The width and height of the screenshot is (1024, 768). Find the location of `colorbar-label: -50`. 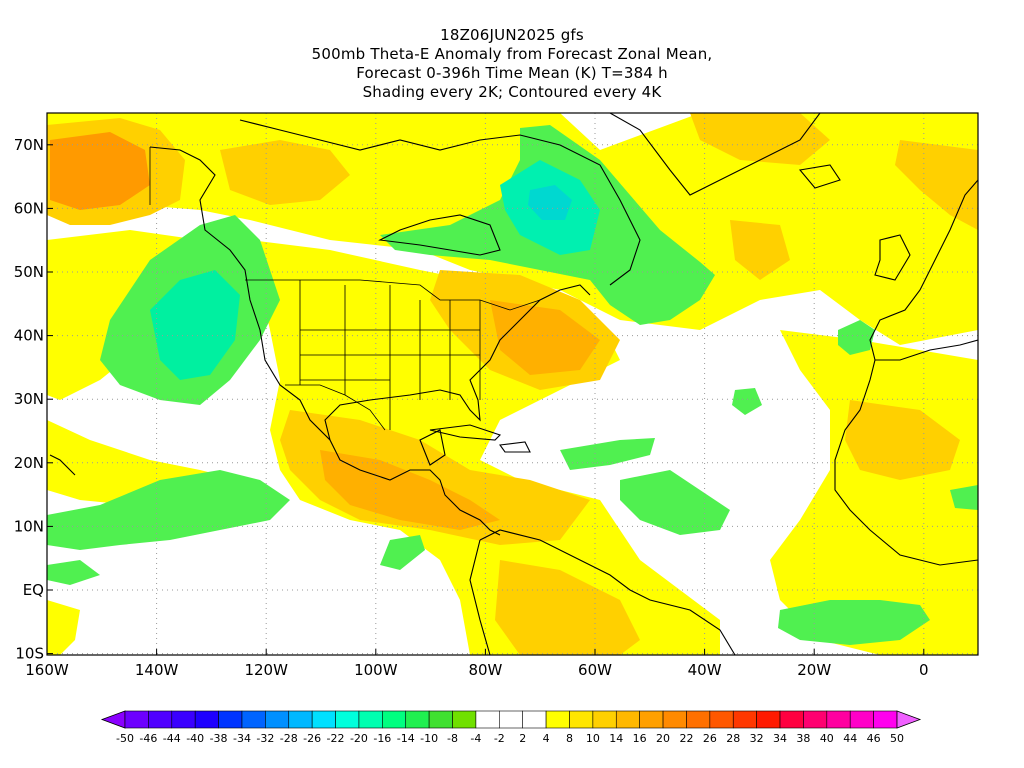

colorbar-label: -50 is located at coordinates (125, 738).